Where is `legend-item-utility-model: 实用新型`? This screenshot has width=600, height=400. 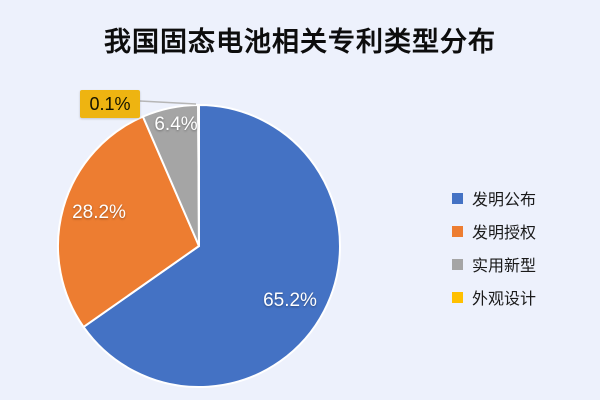
legend-item-utility-model: 实用新型 is located at coordinates (494, 264).